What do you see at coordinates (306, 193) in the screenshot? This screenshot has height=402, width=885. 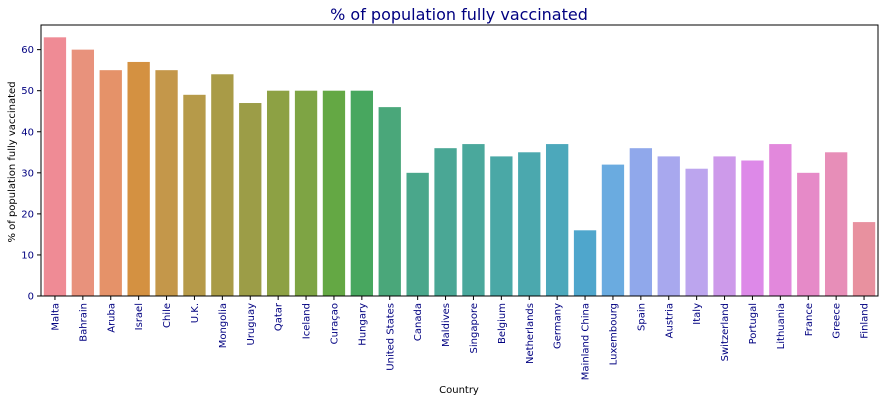 I see `bar-iceland` at bounding box center [306, 193].